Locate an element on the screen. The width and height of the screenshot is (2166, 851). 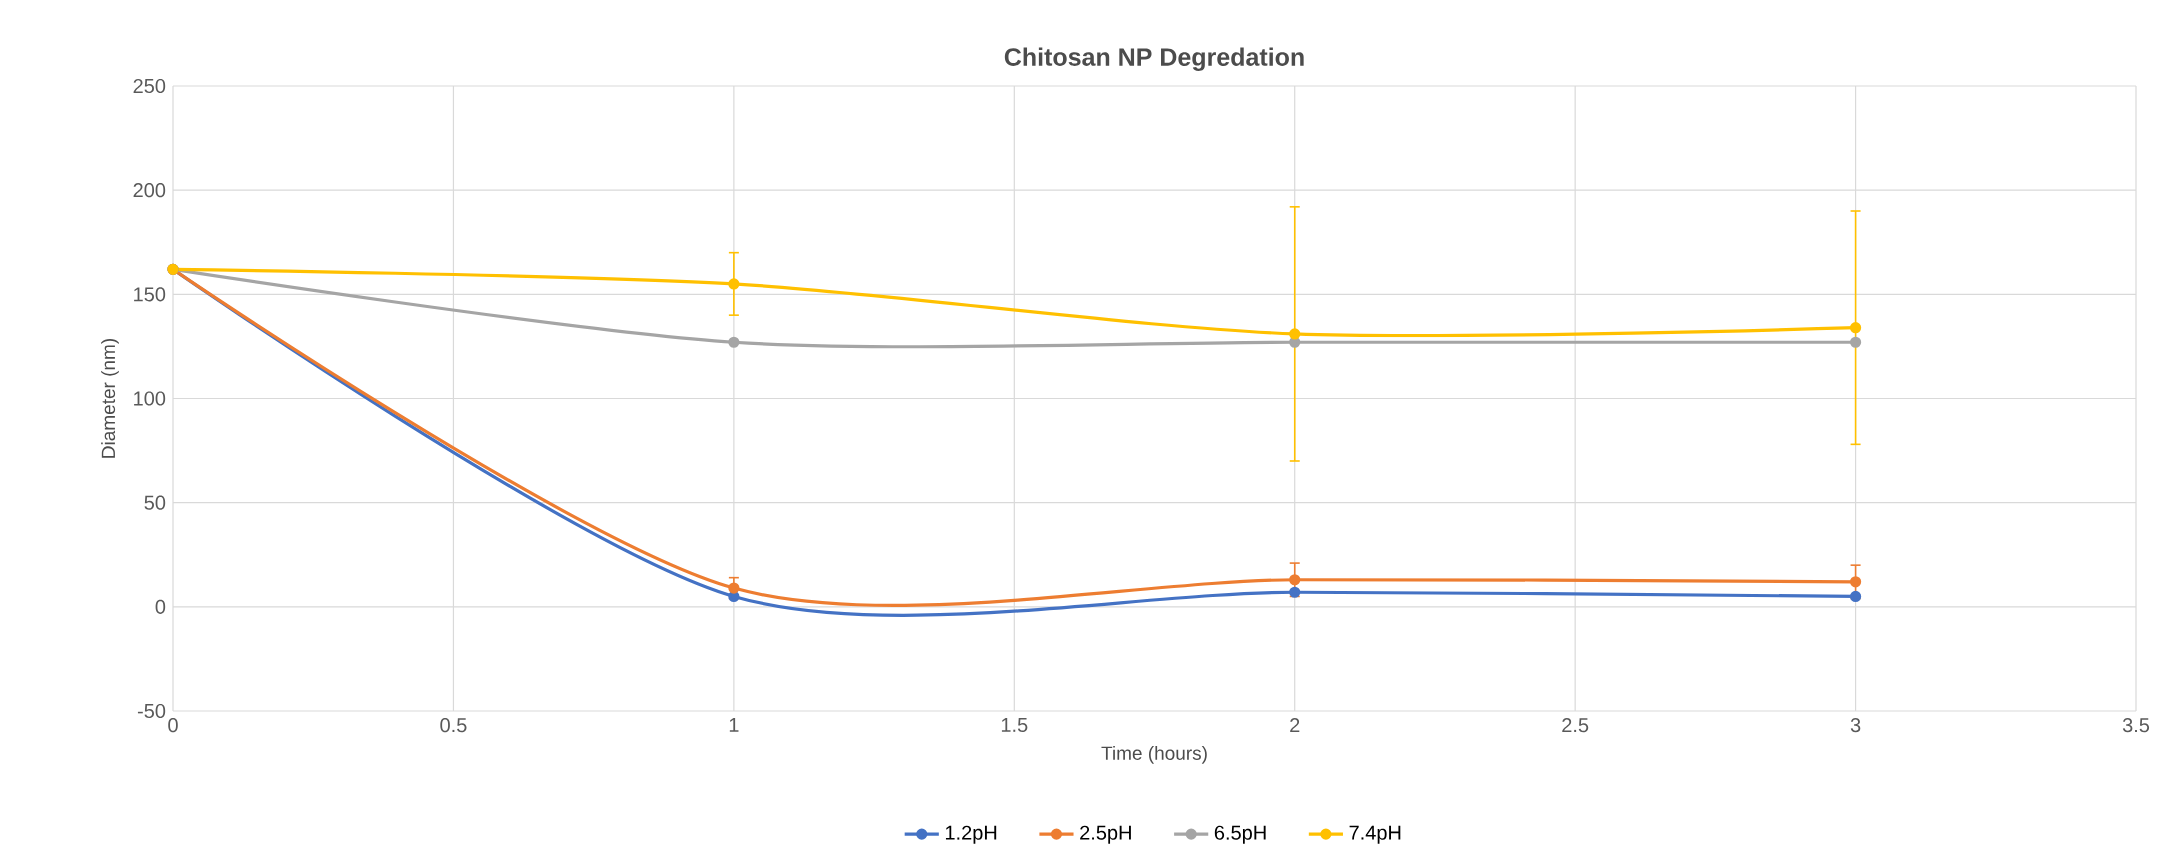
y-tick-label: 250 is located at coordinates (149, 86).